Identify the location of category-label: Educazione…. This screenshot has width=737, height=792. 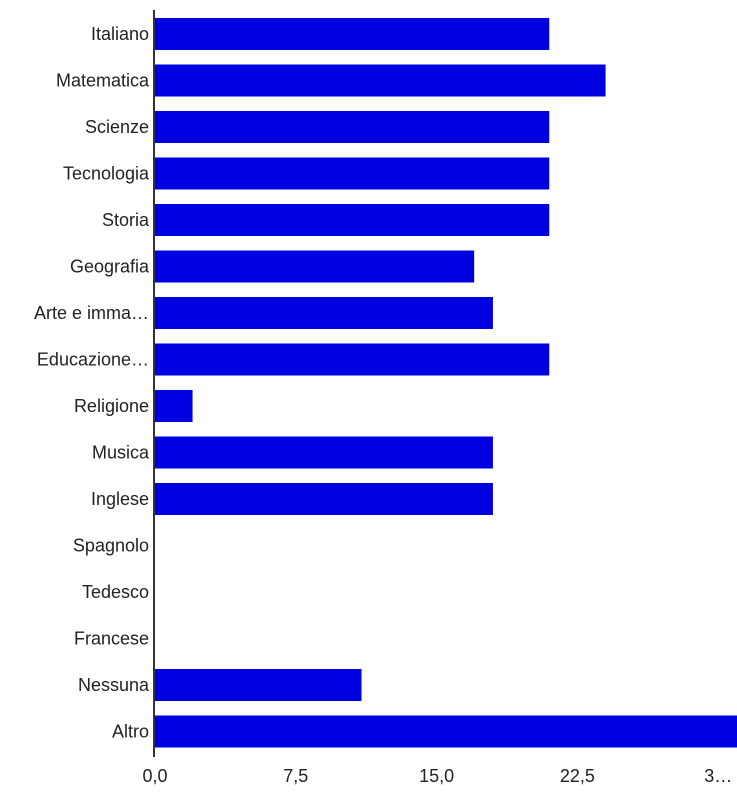
(93, 360).